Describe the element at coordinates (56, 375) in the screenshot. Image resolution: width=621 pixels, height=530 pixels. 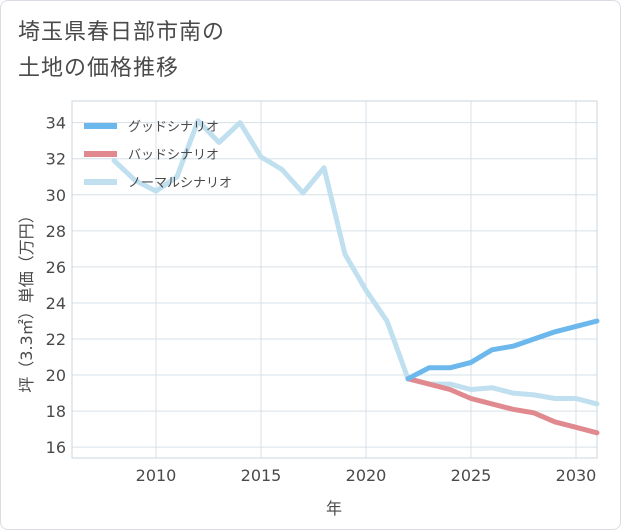
I see `y-tick-label: 20` at that location.